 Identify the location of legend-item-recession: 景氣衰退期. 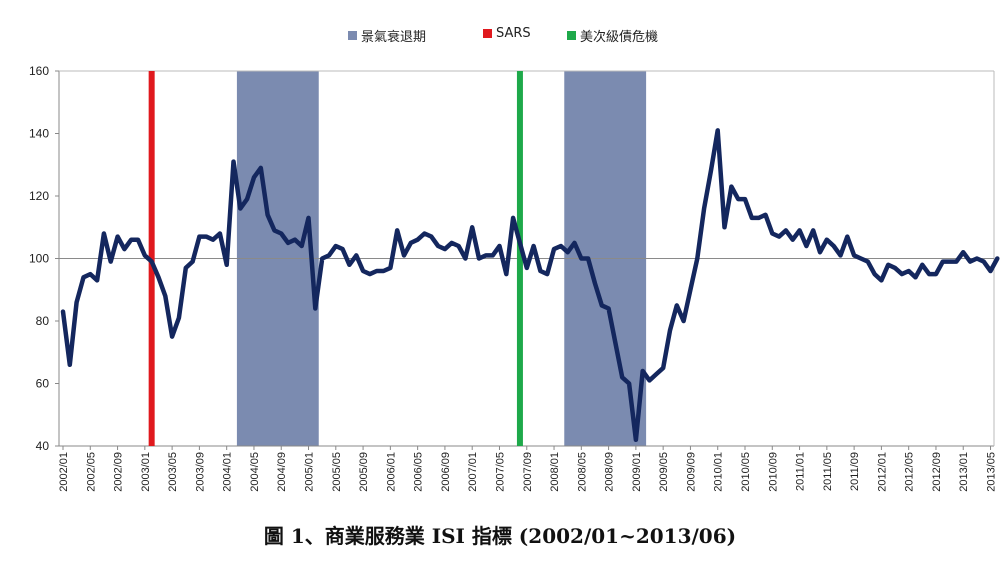
(387, 35).